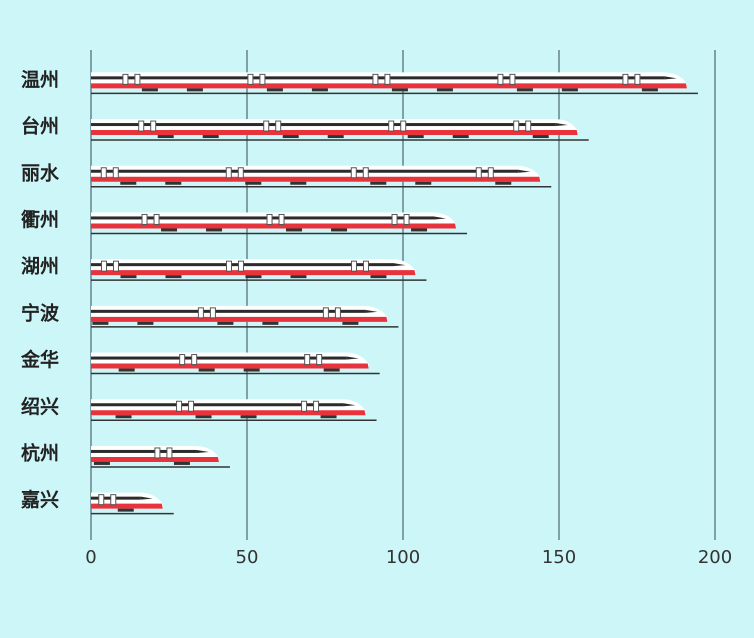  Describe the element at coordinates (40, 219) in the screenshot. I see `y-tick-label: 衢州` at that location.